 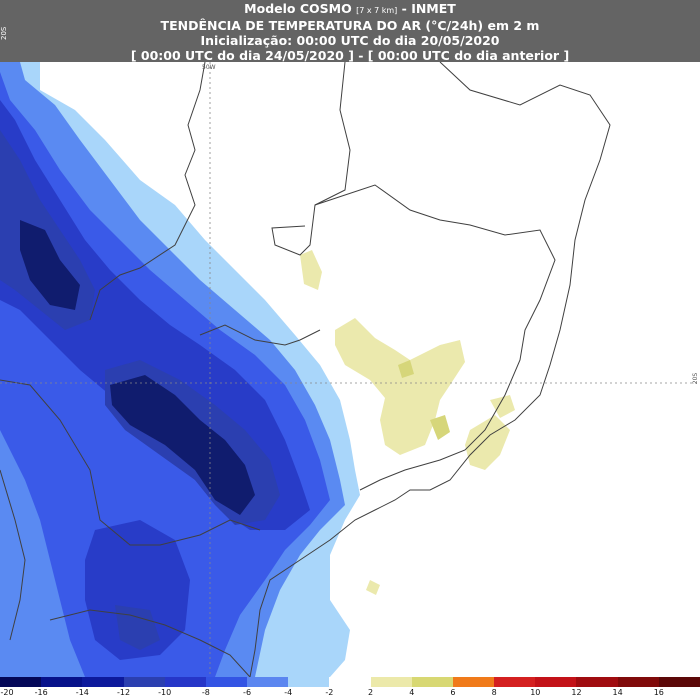 What do you see at coordinates (7, 692) in the screenshot?
I see `color-scale-tick: -20` at bounding box center [7, 692].